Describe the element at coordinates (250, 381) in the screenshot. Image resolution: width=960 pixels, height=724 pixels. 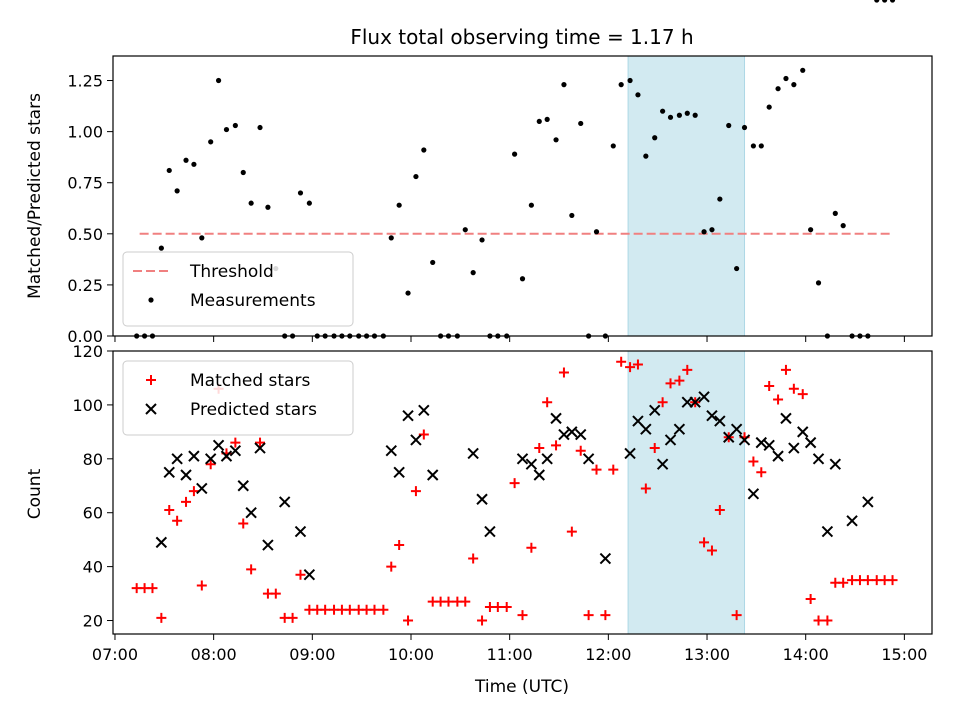
I see `legend-label: Matched stars` at that location.